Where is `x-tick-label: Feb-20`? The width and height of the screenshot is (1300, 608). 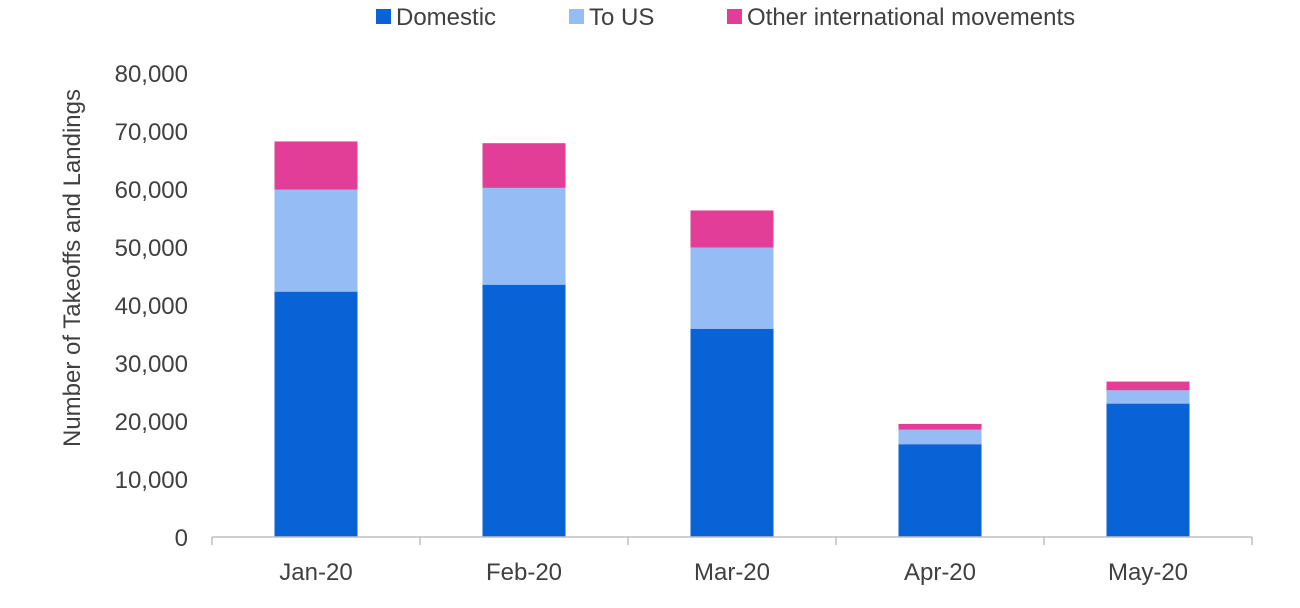
x-tick-label: Feb-20 is located at coordinates (524, 572).